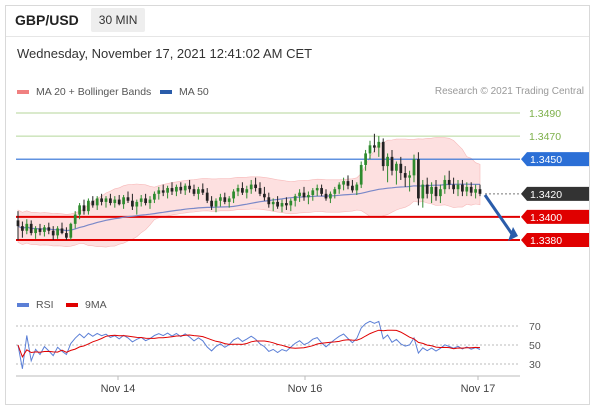 The image size is (593, 408). What do you see at coordinates (45, 305) in the screenshot?
I see `legend-rsi-label: RSI` at bounding box center [45, 305].